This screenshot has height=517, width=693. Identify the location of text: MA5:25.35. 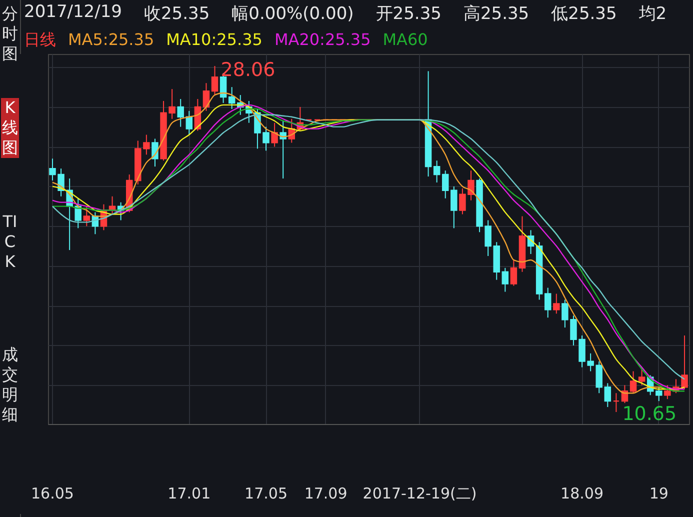
(111, 40).